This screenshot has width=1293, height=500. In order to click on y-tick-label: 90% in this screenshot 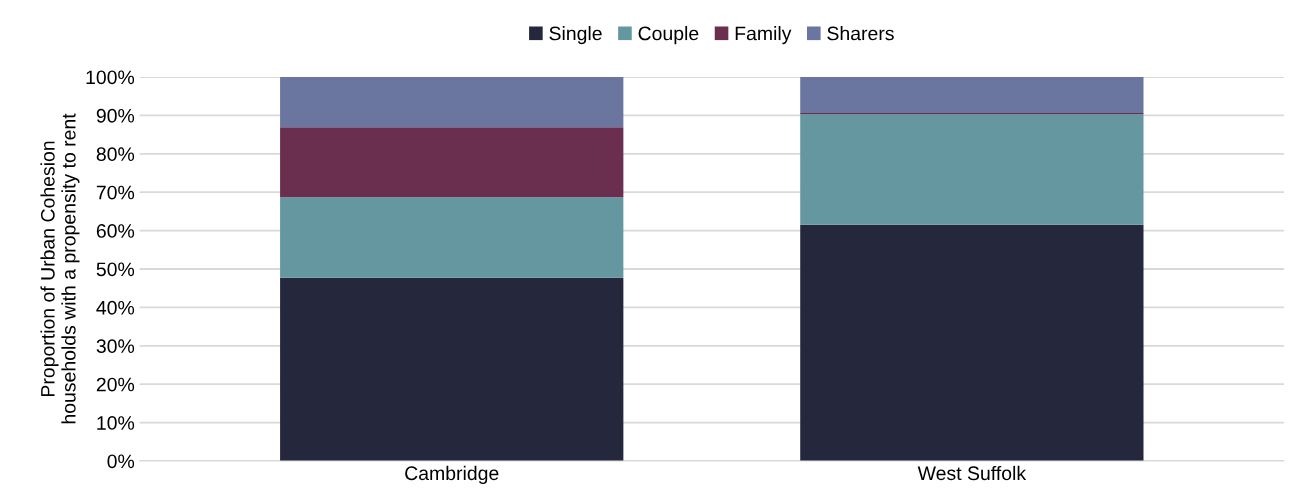, I will do `click(115, 115)`.